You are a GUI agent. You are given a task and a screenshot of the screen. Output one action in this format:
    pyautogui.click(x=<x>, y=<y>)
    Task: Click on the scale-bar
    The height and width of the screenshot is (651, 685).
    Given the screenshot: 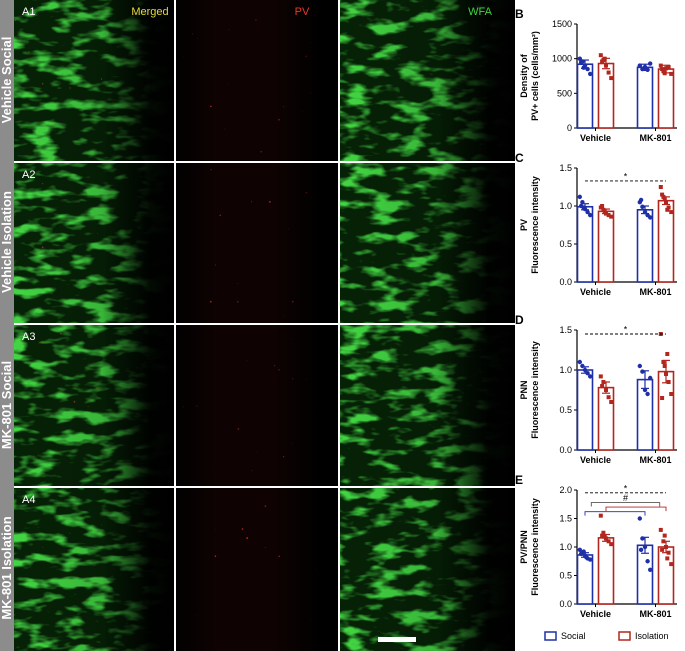 What is the action you would take?
    pyautogui.click(x=397, y=639)
    